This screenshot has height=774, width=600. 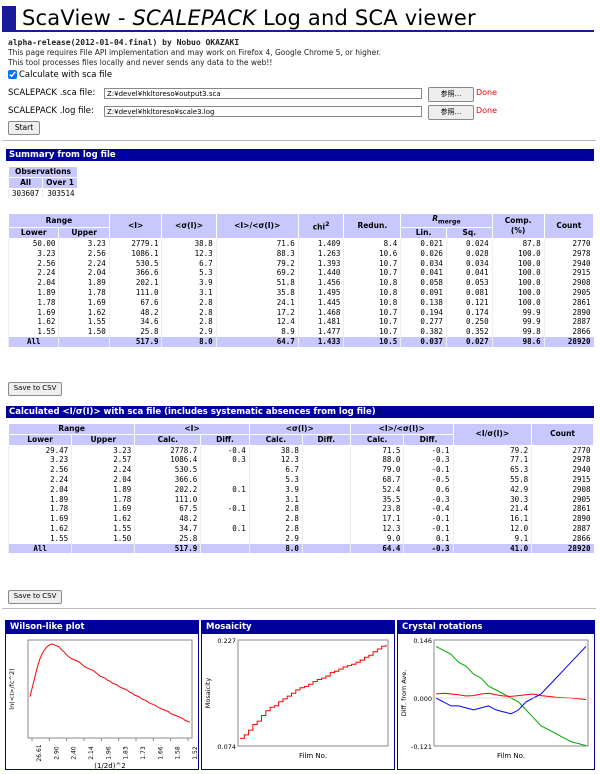 What do you see at coordinates (225, 460) in the screenshot?
I see `table-cell: 0.3` at bounding box center [225, 460].